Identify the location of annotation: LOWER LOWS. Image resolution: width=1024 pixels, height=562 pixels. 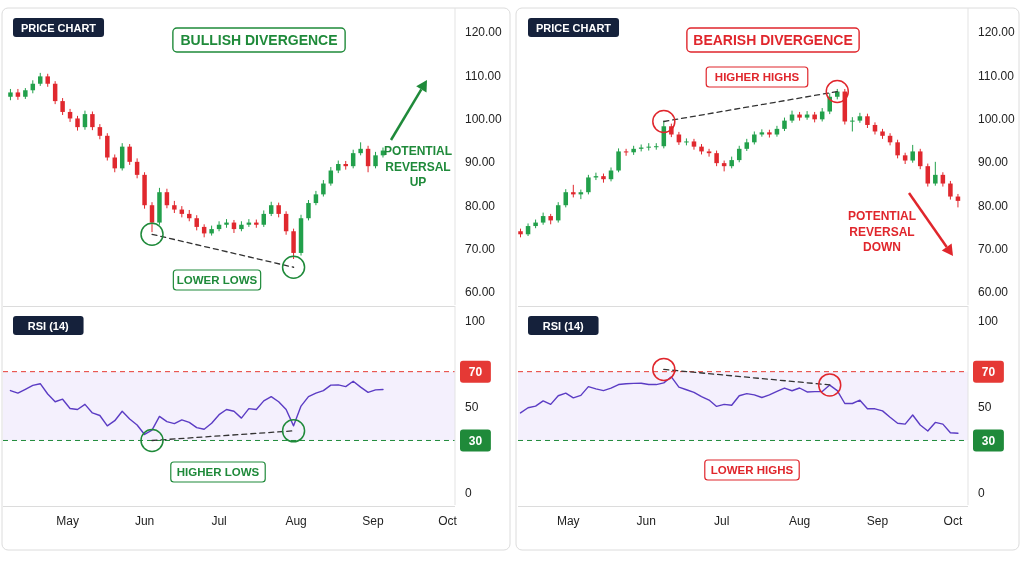
(217, 280).